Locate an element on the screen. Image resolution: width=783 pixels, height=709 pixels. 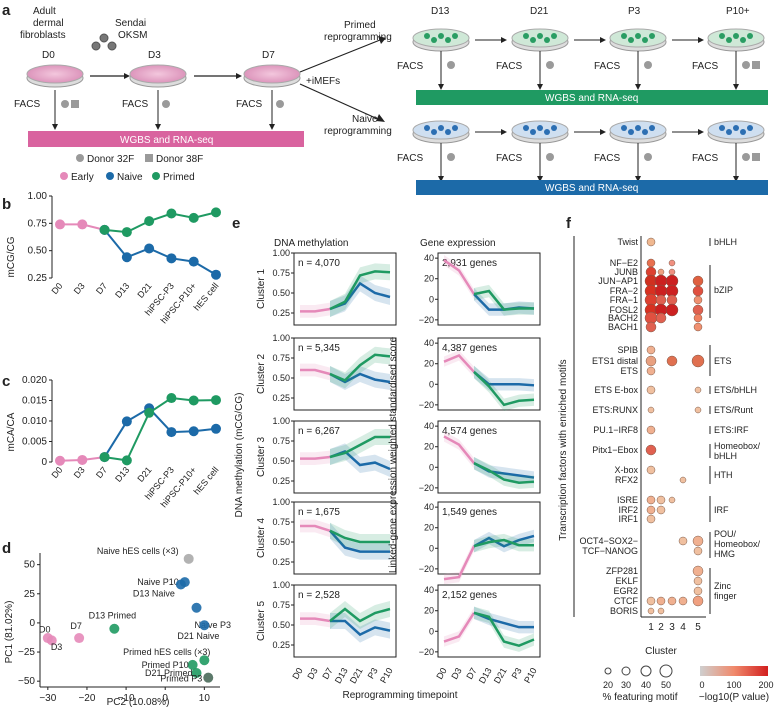
pca-point-label: D13 Naive is located at coordinates (154, 593).